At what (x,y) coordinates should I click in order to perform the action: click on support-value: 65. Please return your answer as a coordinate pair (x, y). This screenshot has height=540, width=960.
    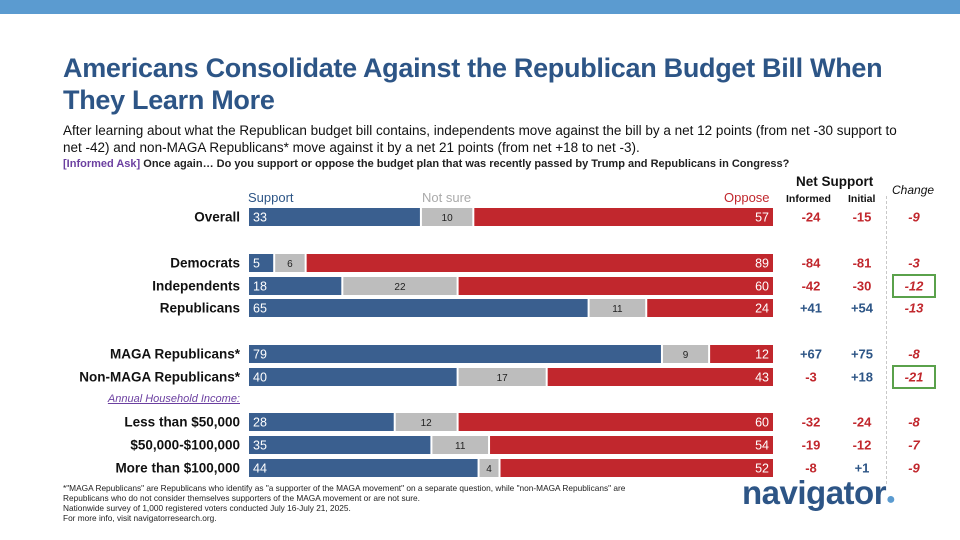
    Looking at the image, I should click on (260, 309).